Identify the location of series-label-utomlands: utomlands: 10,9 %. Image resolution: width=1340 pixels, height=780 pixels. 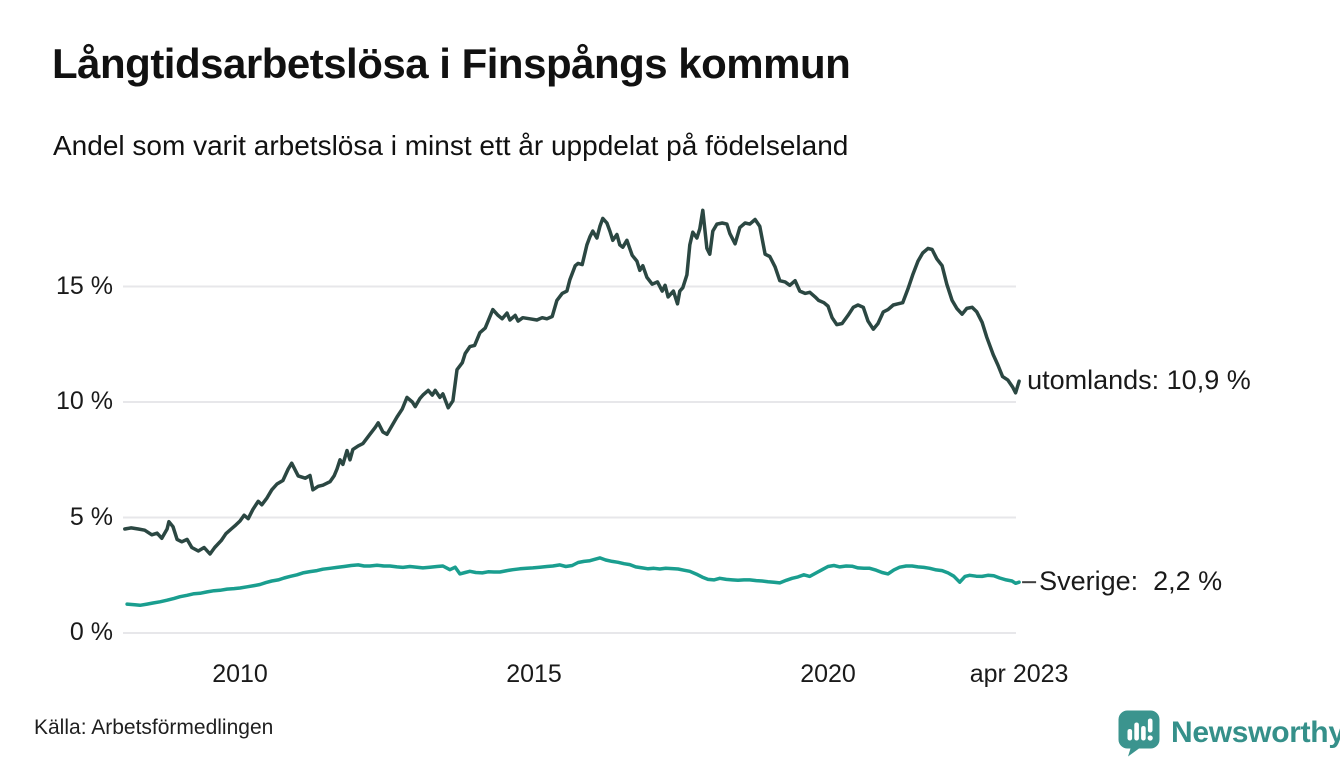
(1139, 380).